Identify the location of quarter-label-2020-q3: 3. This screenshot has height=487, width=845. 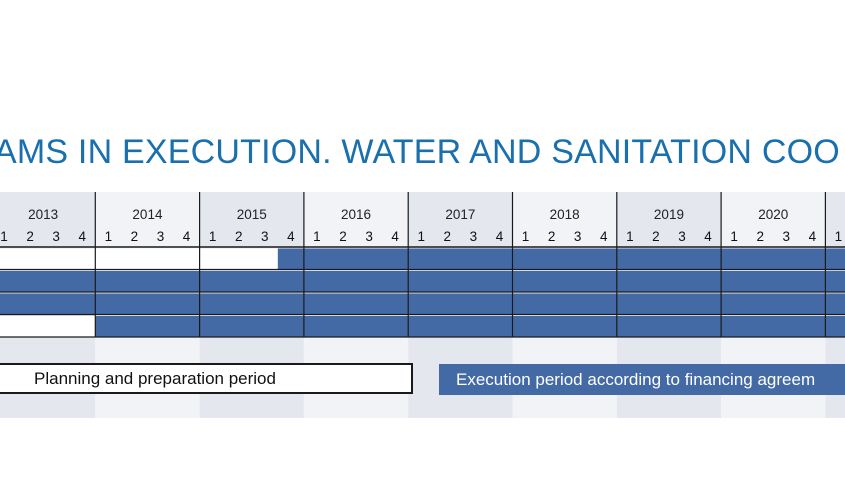
(787, 236).